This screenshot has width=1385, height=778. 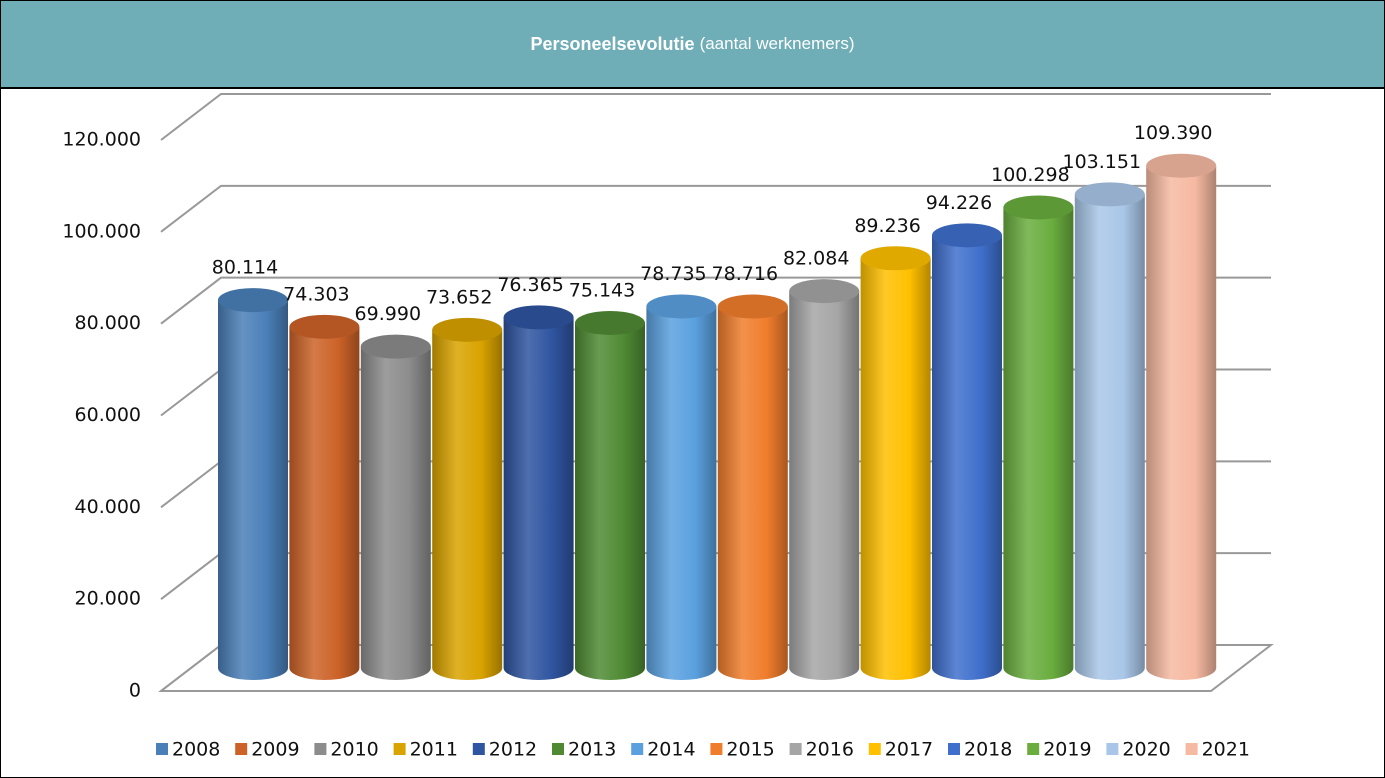 What do you see at coordinates (592, 750) in the screenshot?
I see `legend-label: 2013` at bounding box center [592, 750].